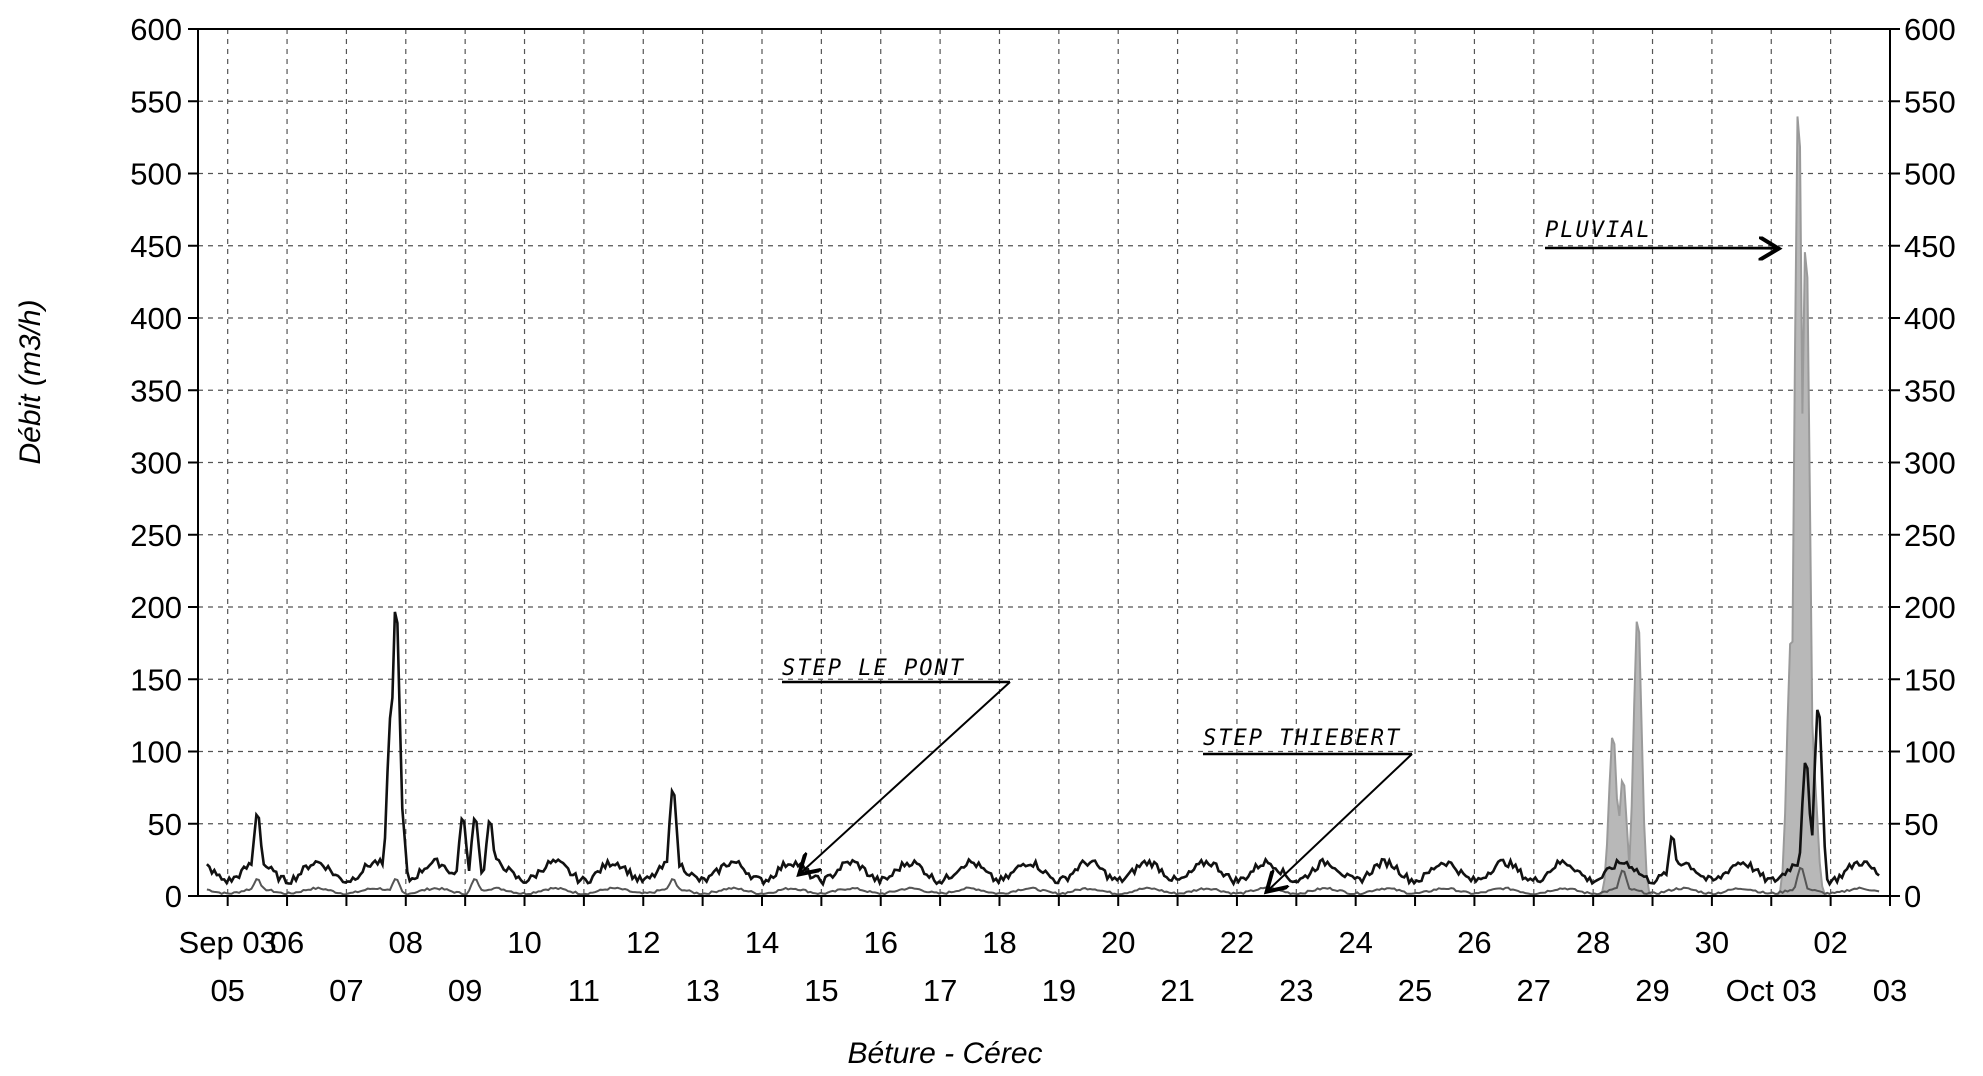  Describe the element at coordinates (584, 990) in the screenshot. I see `x-tick-label: 11` at that location.